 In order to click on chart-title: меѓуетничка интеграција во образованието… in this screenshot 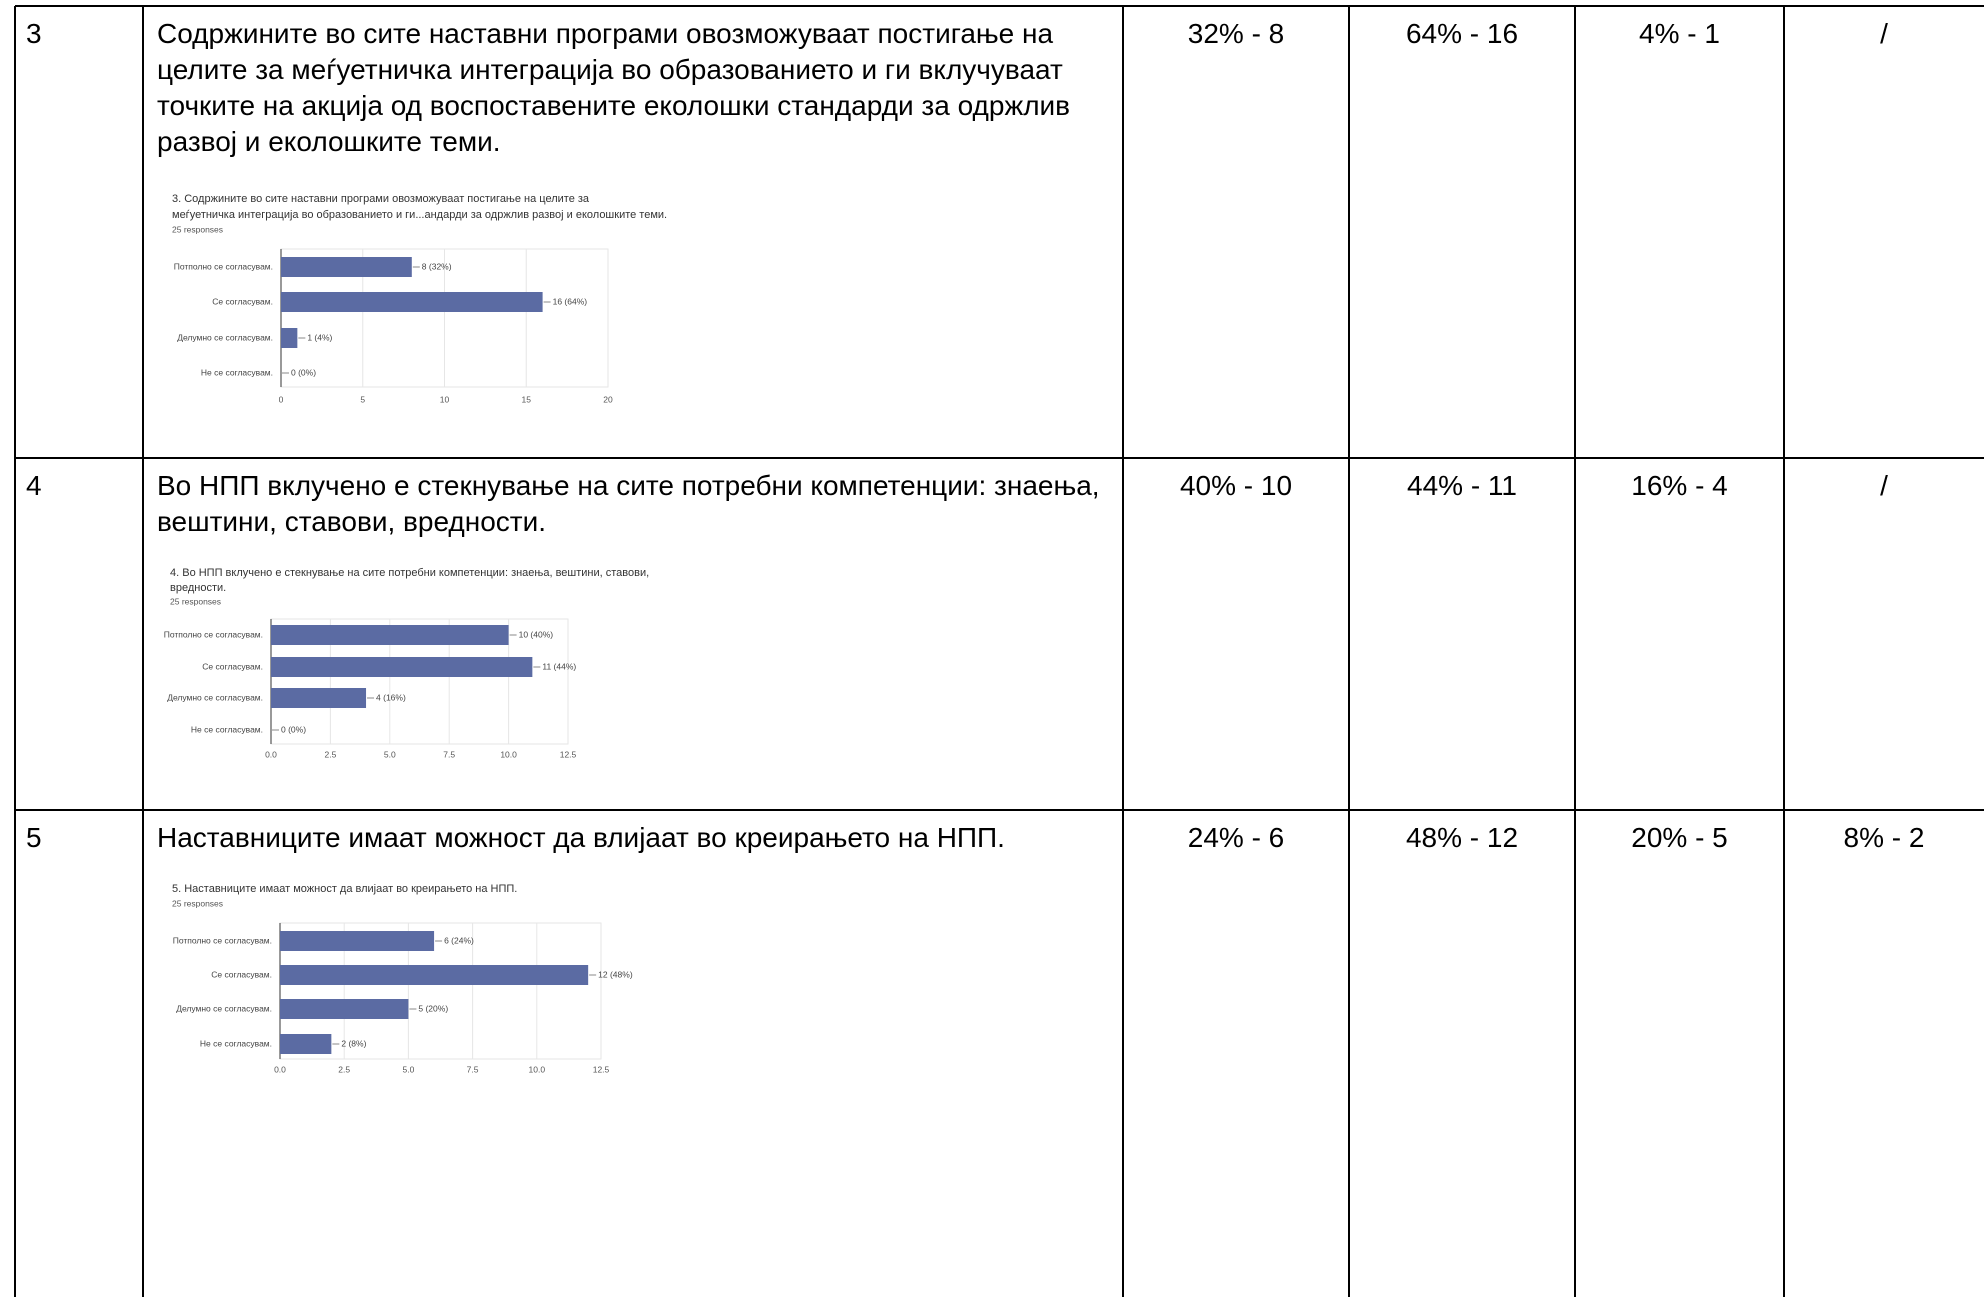, I will do `click(419, 215)`.